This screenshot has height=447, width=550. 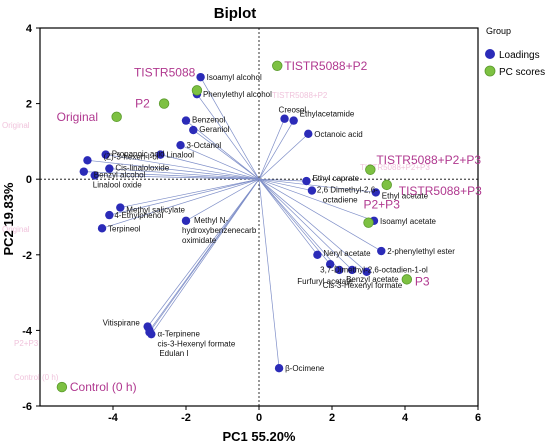 I want to click on loading-label: Isoamyl acetate, so click(x=408, y=221).